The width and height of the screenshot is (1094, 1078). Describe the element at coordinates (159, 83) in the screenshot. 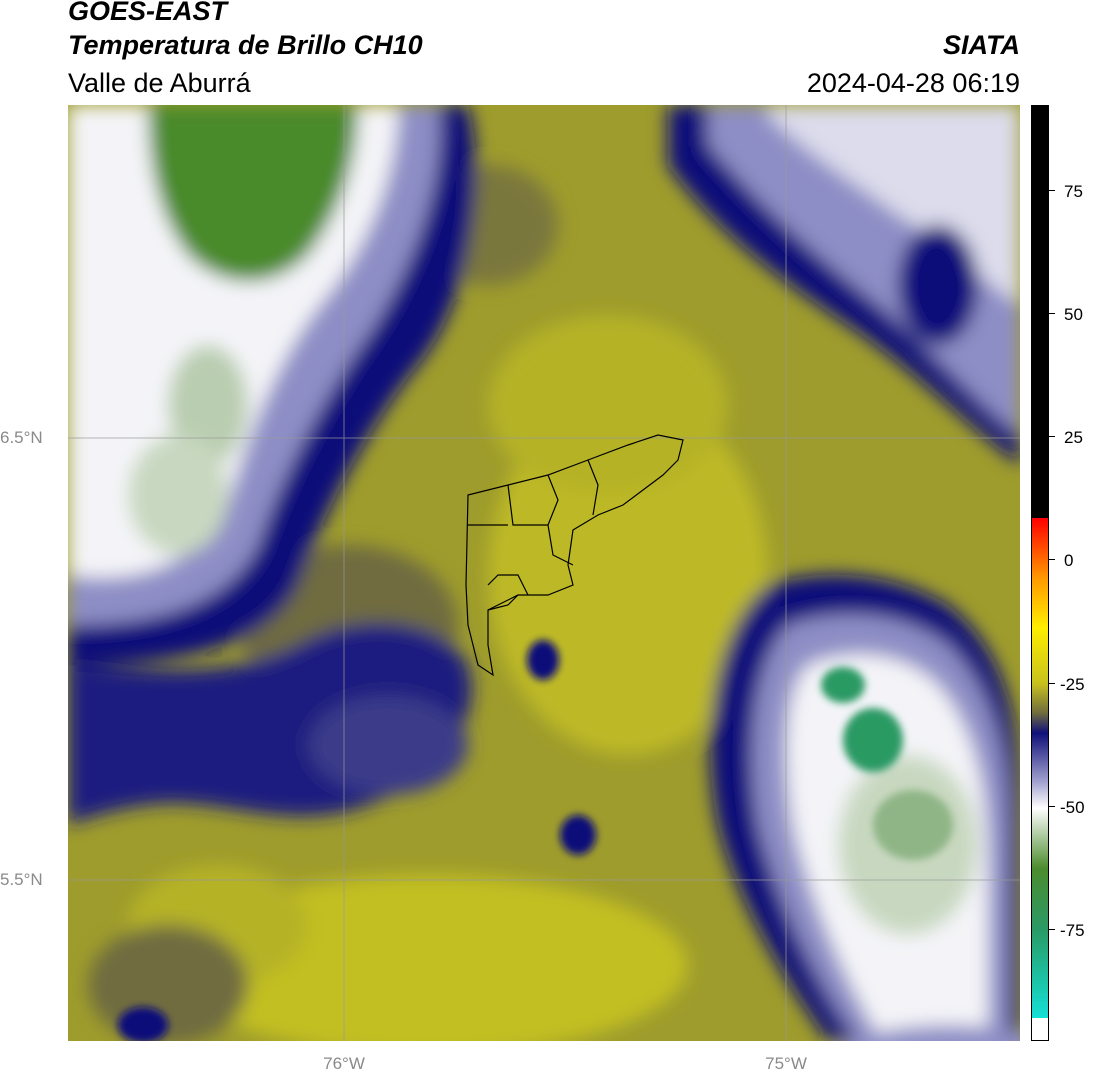

I see `region-subtitle: Valle de Aburrá` at that location.